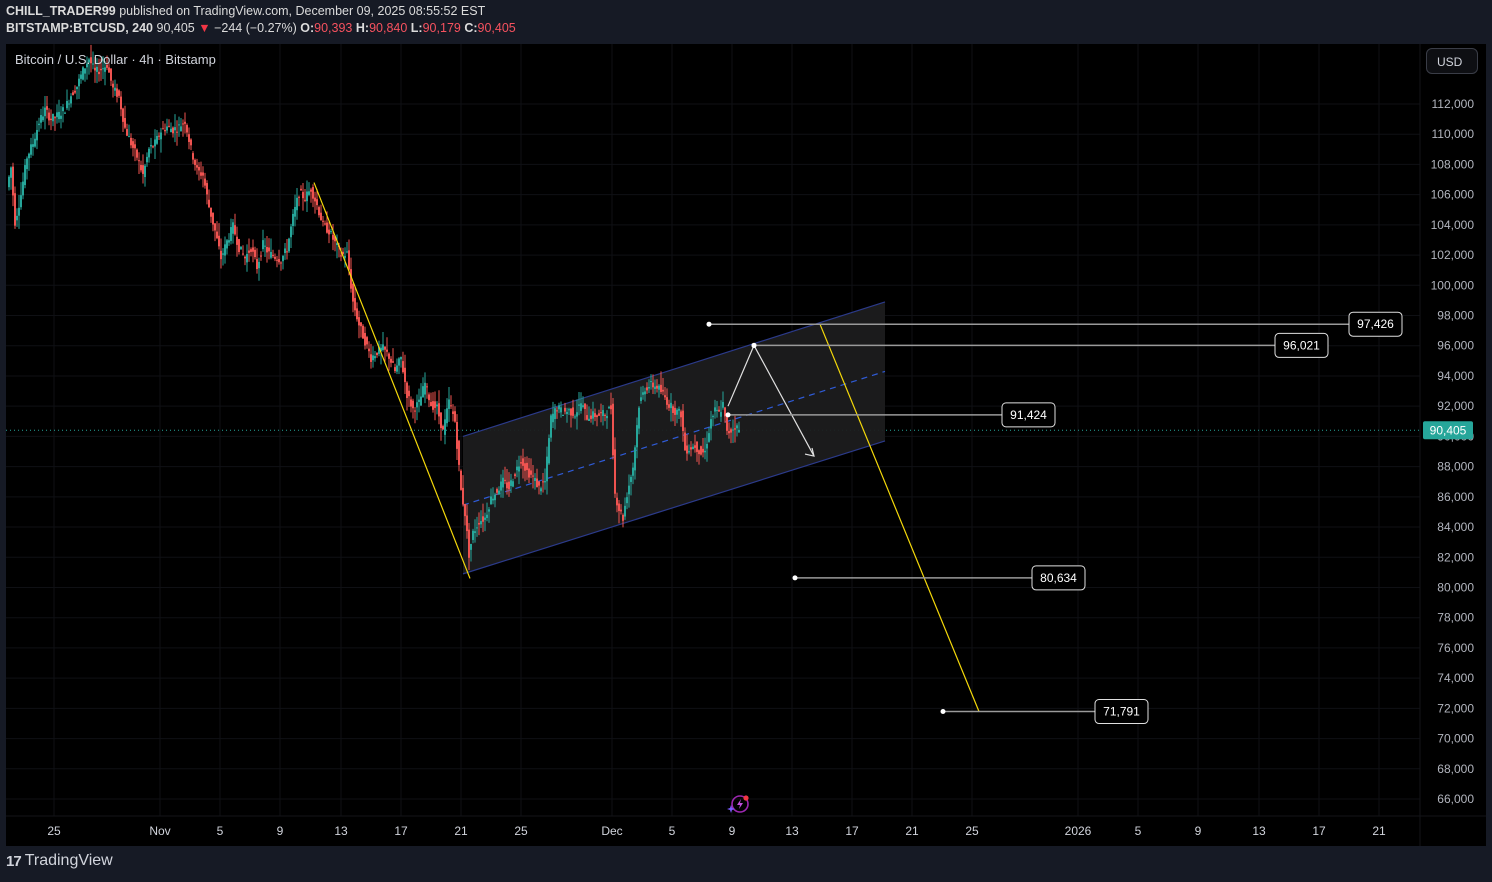 Image resolution: width=1492 pixels, height=882 pixels. Describe the element at coordinates (1448, 430) in the screenshot. I see `last-price-tag` at that location.